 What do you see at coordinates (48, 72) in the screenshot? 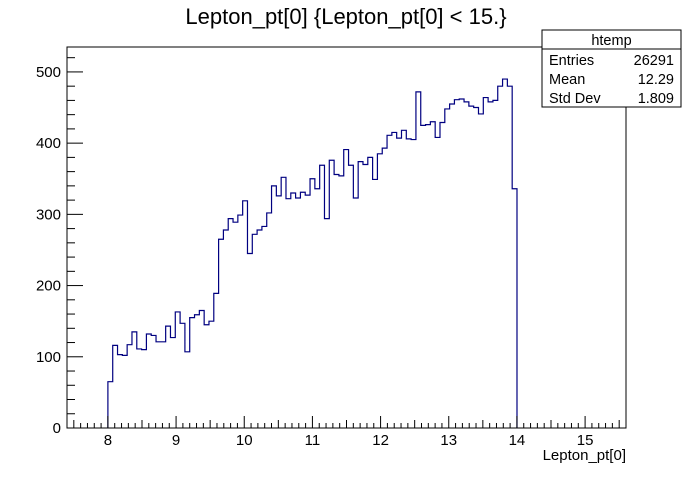
I see `y-tick-label: 500` at bounding box center [48, 72].